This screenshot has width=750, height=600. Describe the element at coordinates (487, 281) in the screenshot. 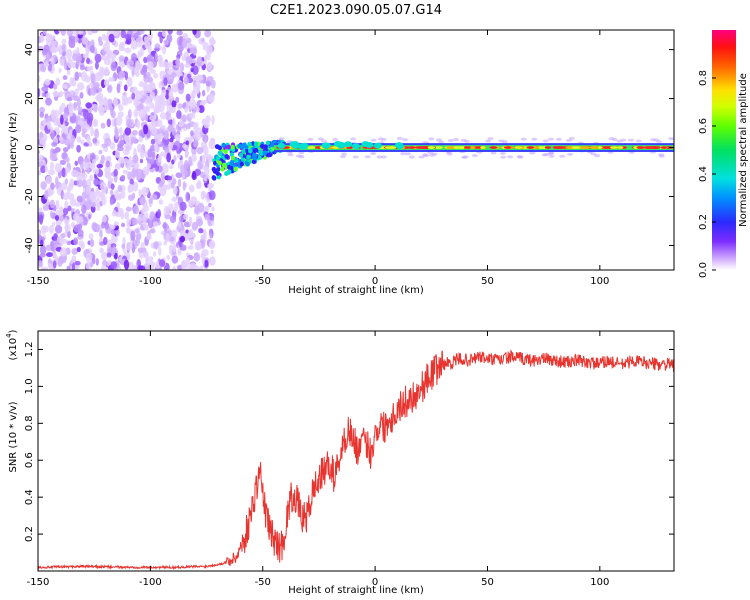

I see `heatmap-x-tick-label: 50` at that location.